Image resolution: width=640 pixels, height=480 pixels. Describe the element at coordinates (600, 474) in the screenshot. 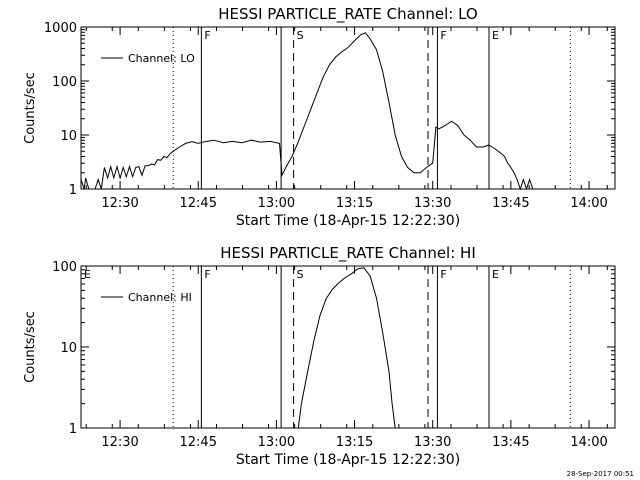

I see `footer-timestamp: 28-Sep-2017 00:51` at that location.